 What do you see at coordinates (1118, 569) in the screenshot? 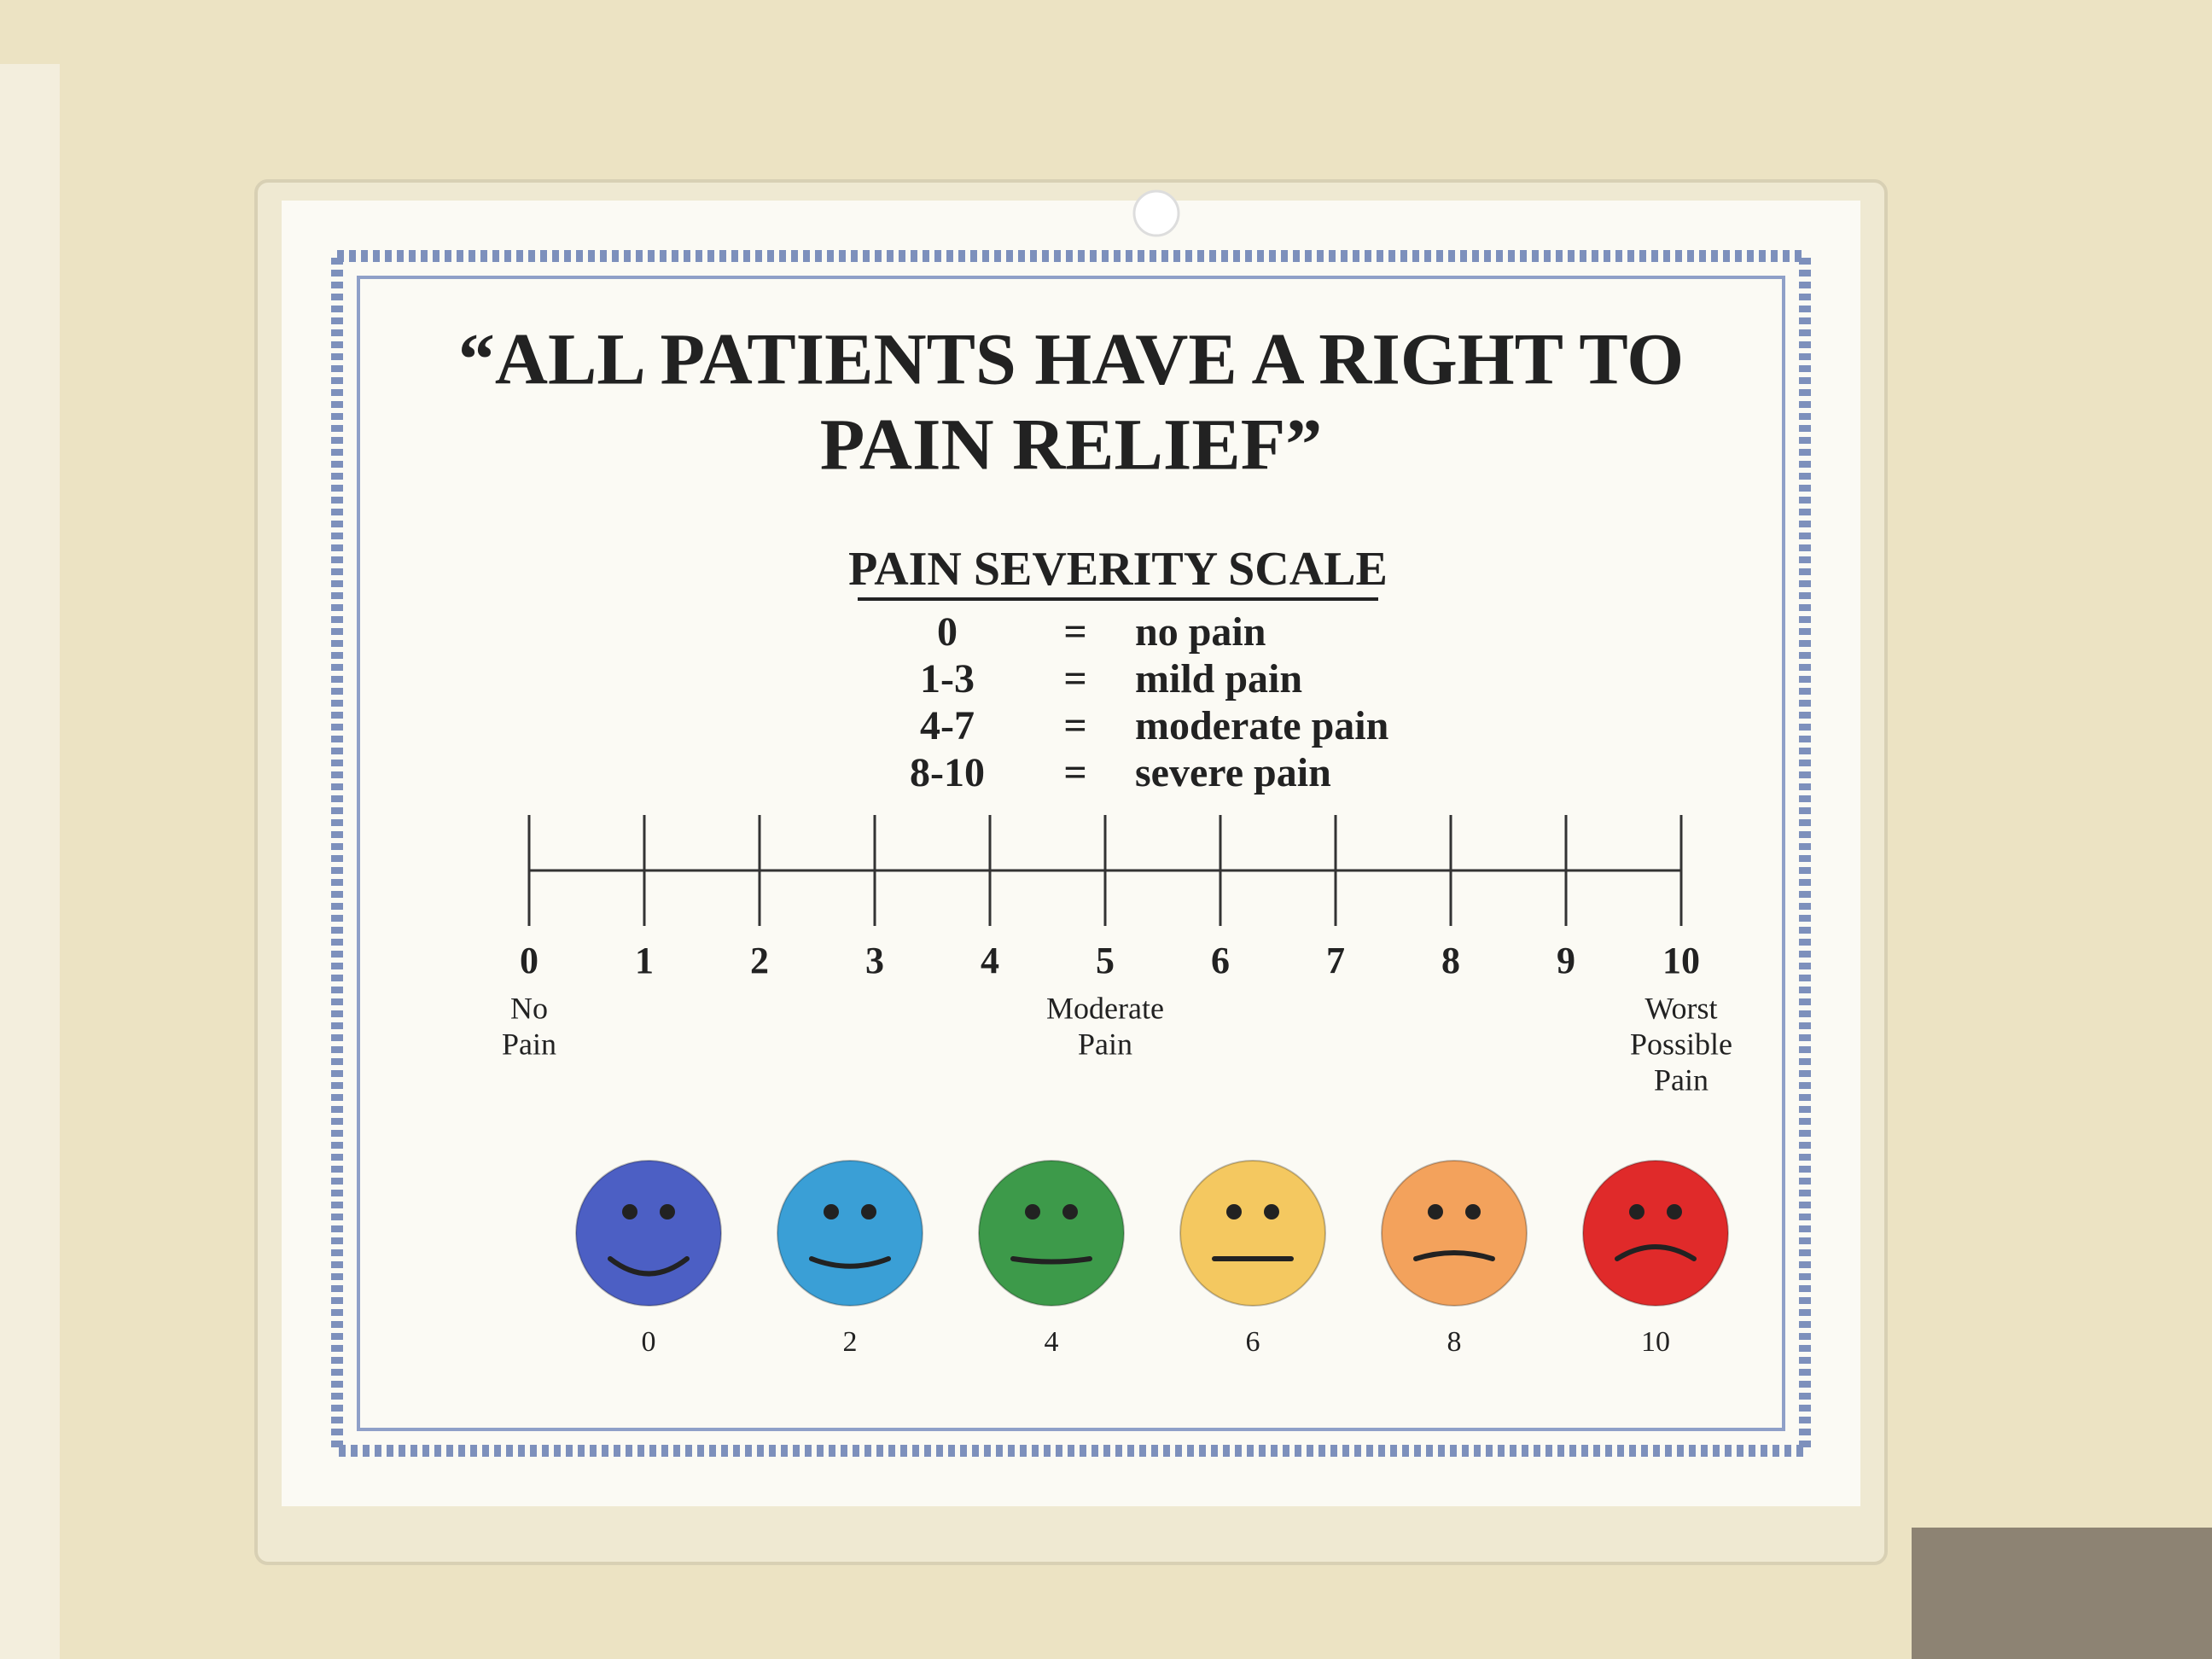
I see `scale-heading: PAIN SEVERITY SCALE` at bounding box center [1118, 569].